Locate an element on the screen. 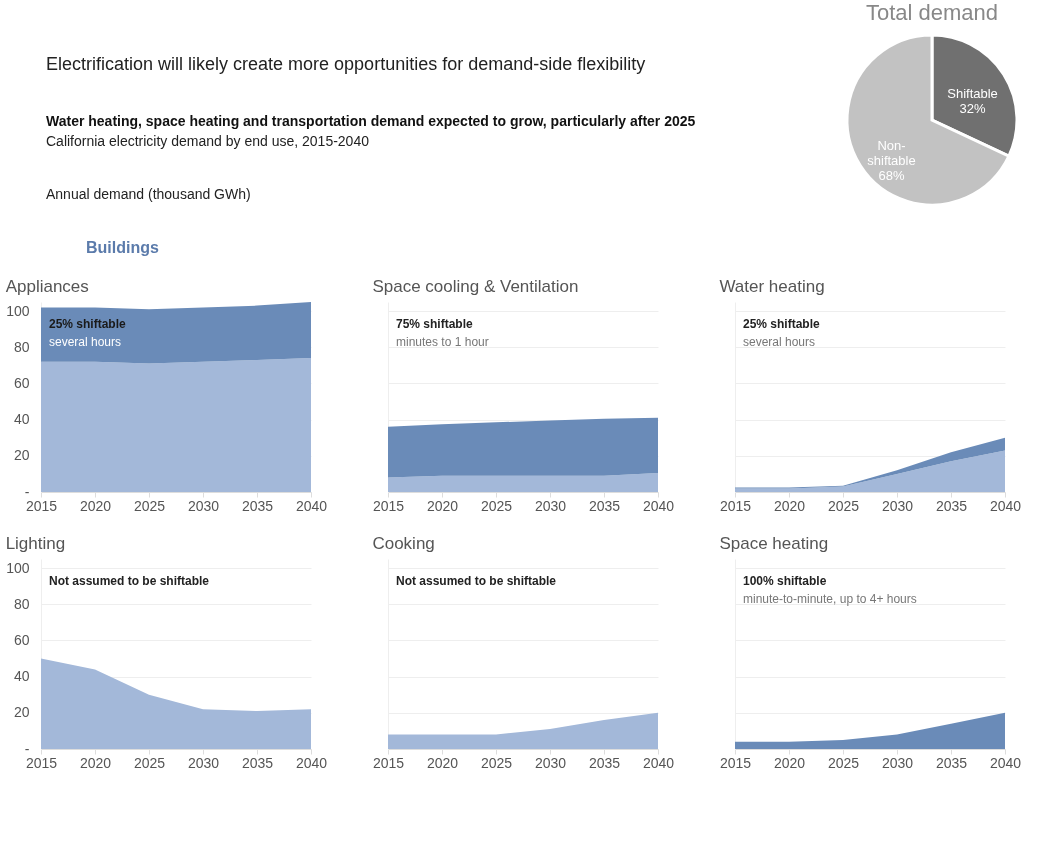 The image size is (1053, 856). text: Annual demand (thousand GWh) is located at coordinates (148, 194).